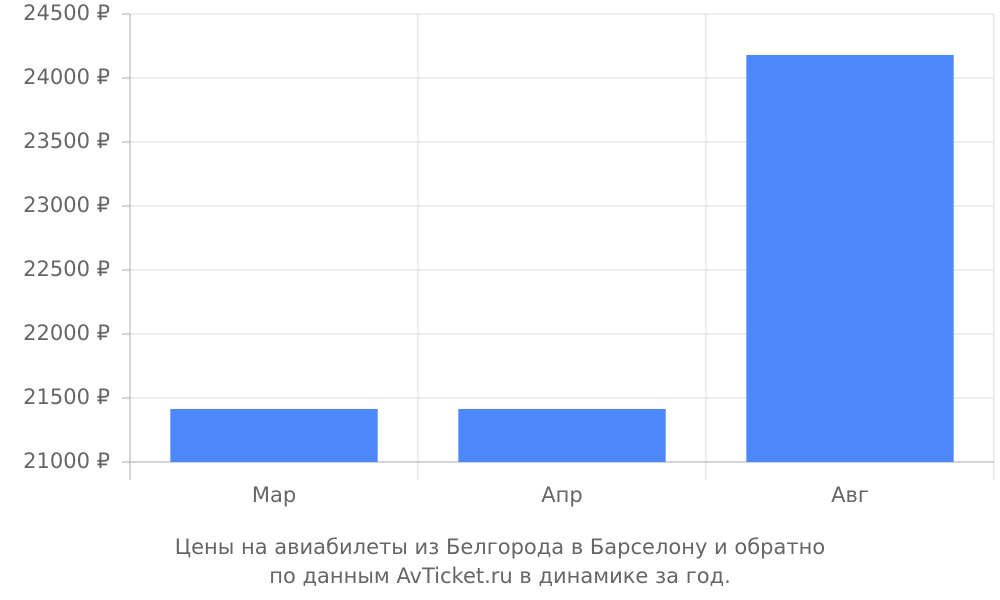  Describe the element at coordinates (66, 77) in the screenshot. I see `y-tick-label: 24000 ₽` at that location.